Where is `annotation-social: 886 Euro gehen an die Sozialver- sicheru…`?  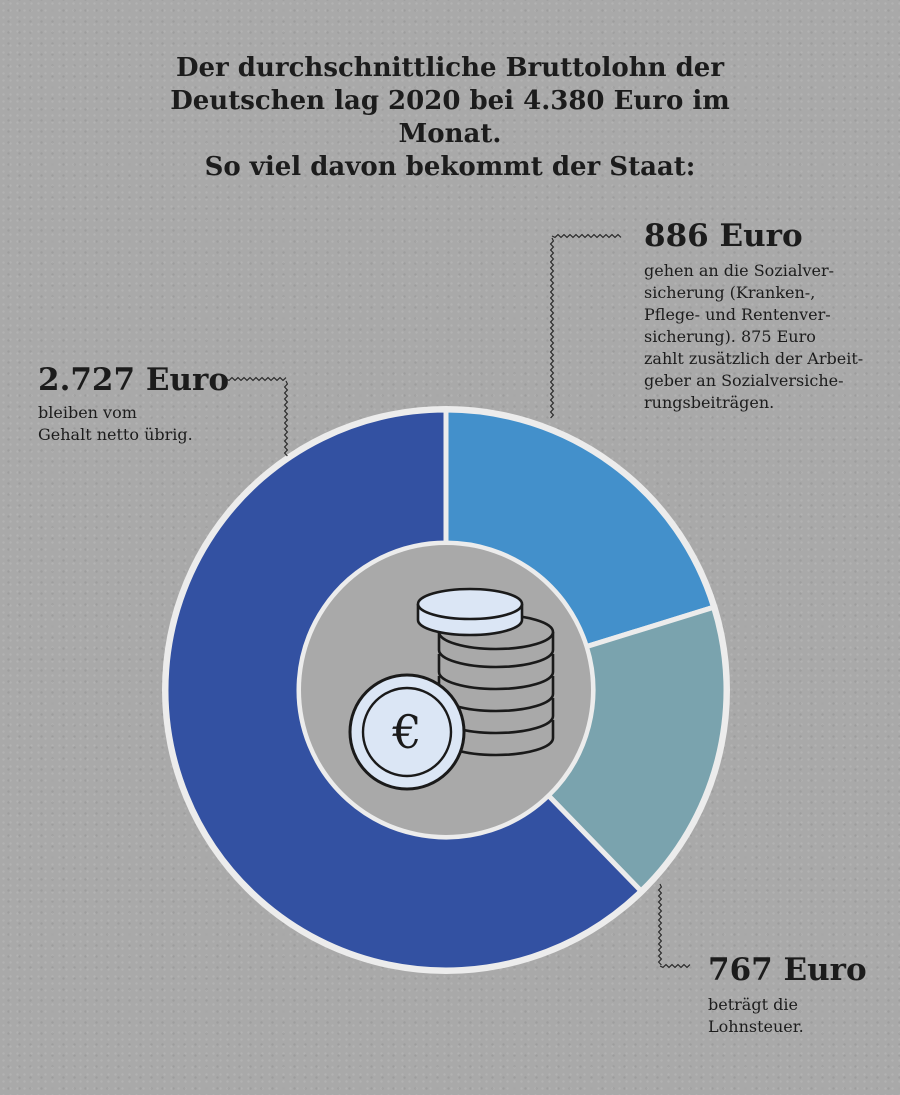
annotation-social: 886 Euro gehen an die Sozialver- sicheru… is located at coordinates (764, 316).